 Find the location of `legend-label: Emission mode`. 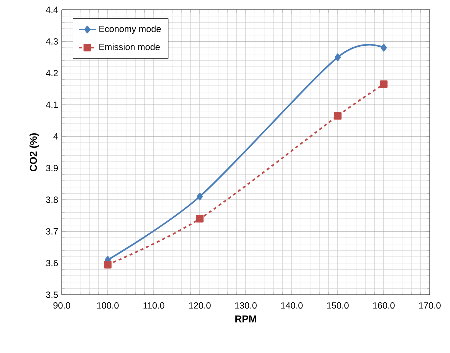

legend-label: Emission mode is located at coordinates (130, 47).